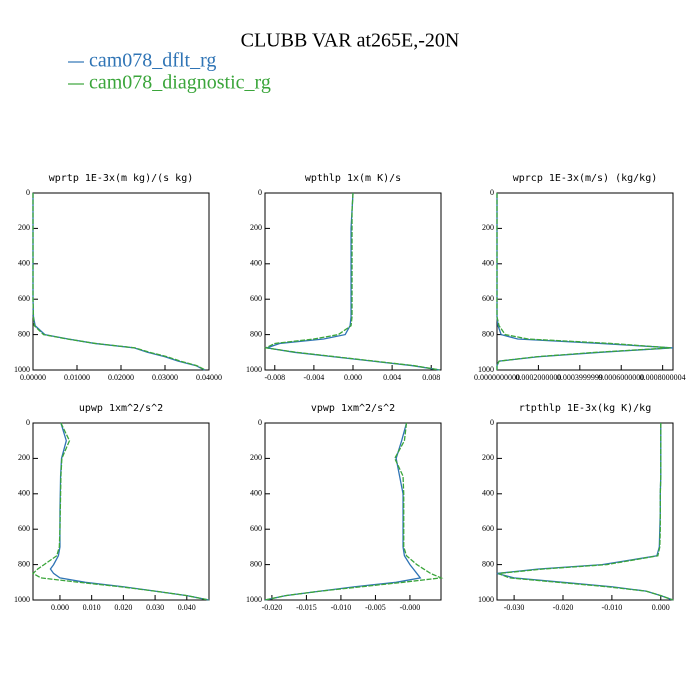  I want to click on legend-entry: cam078_diagnostic_rg, so click(180, 83).